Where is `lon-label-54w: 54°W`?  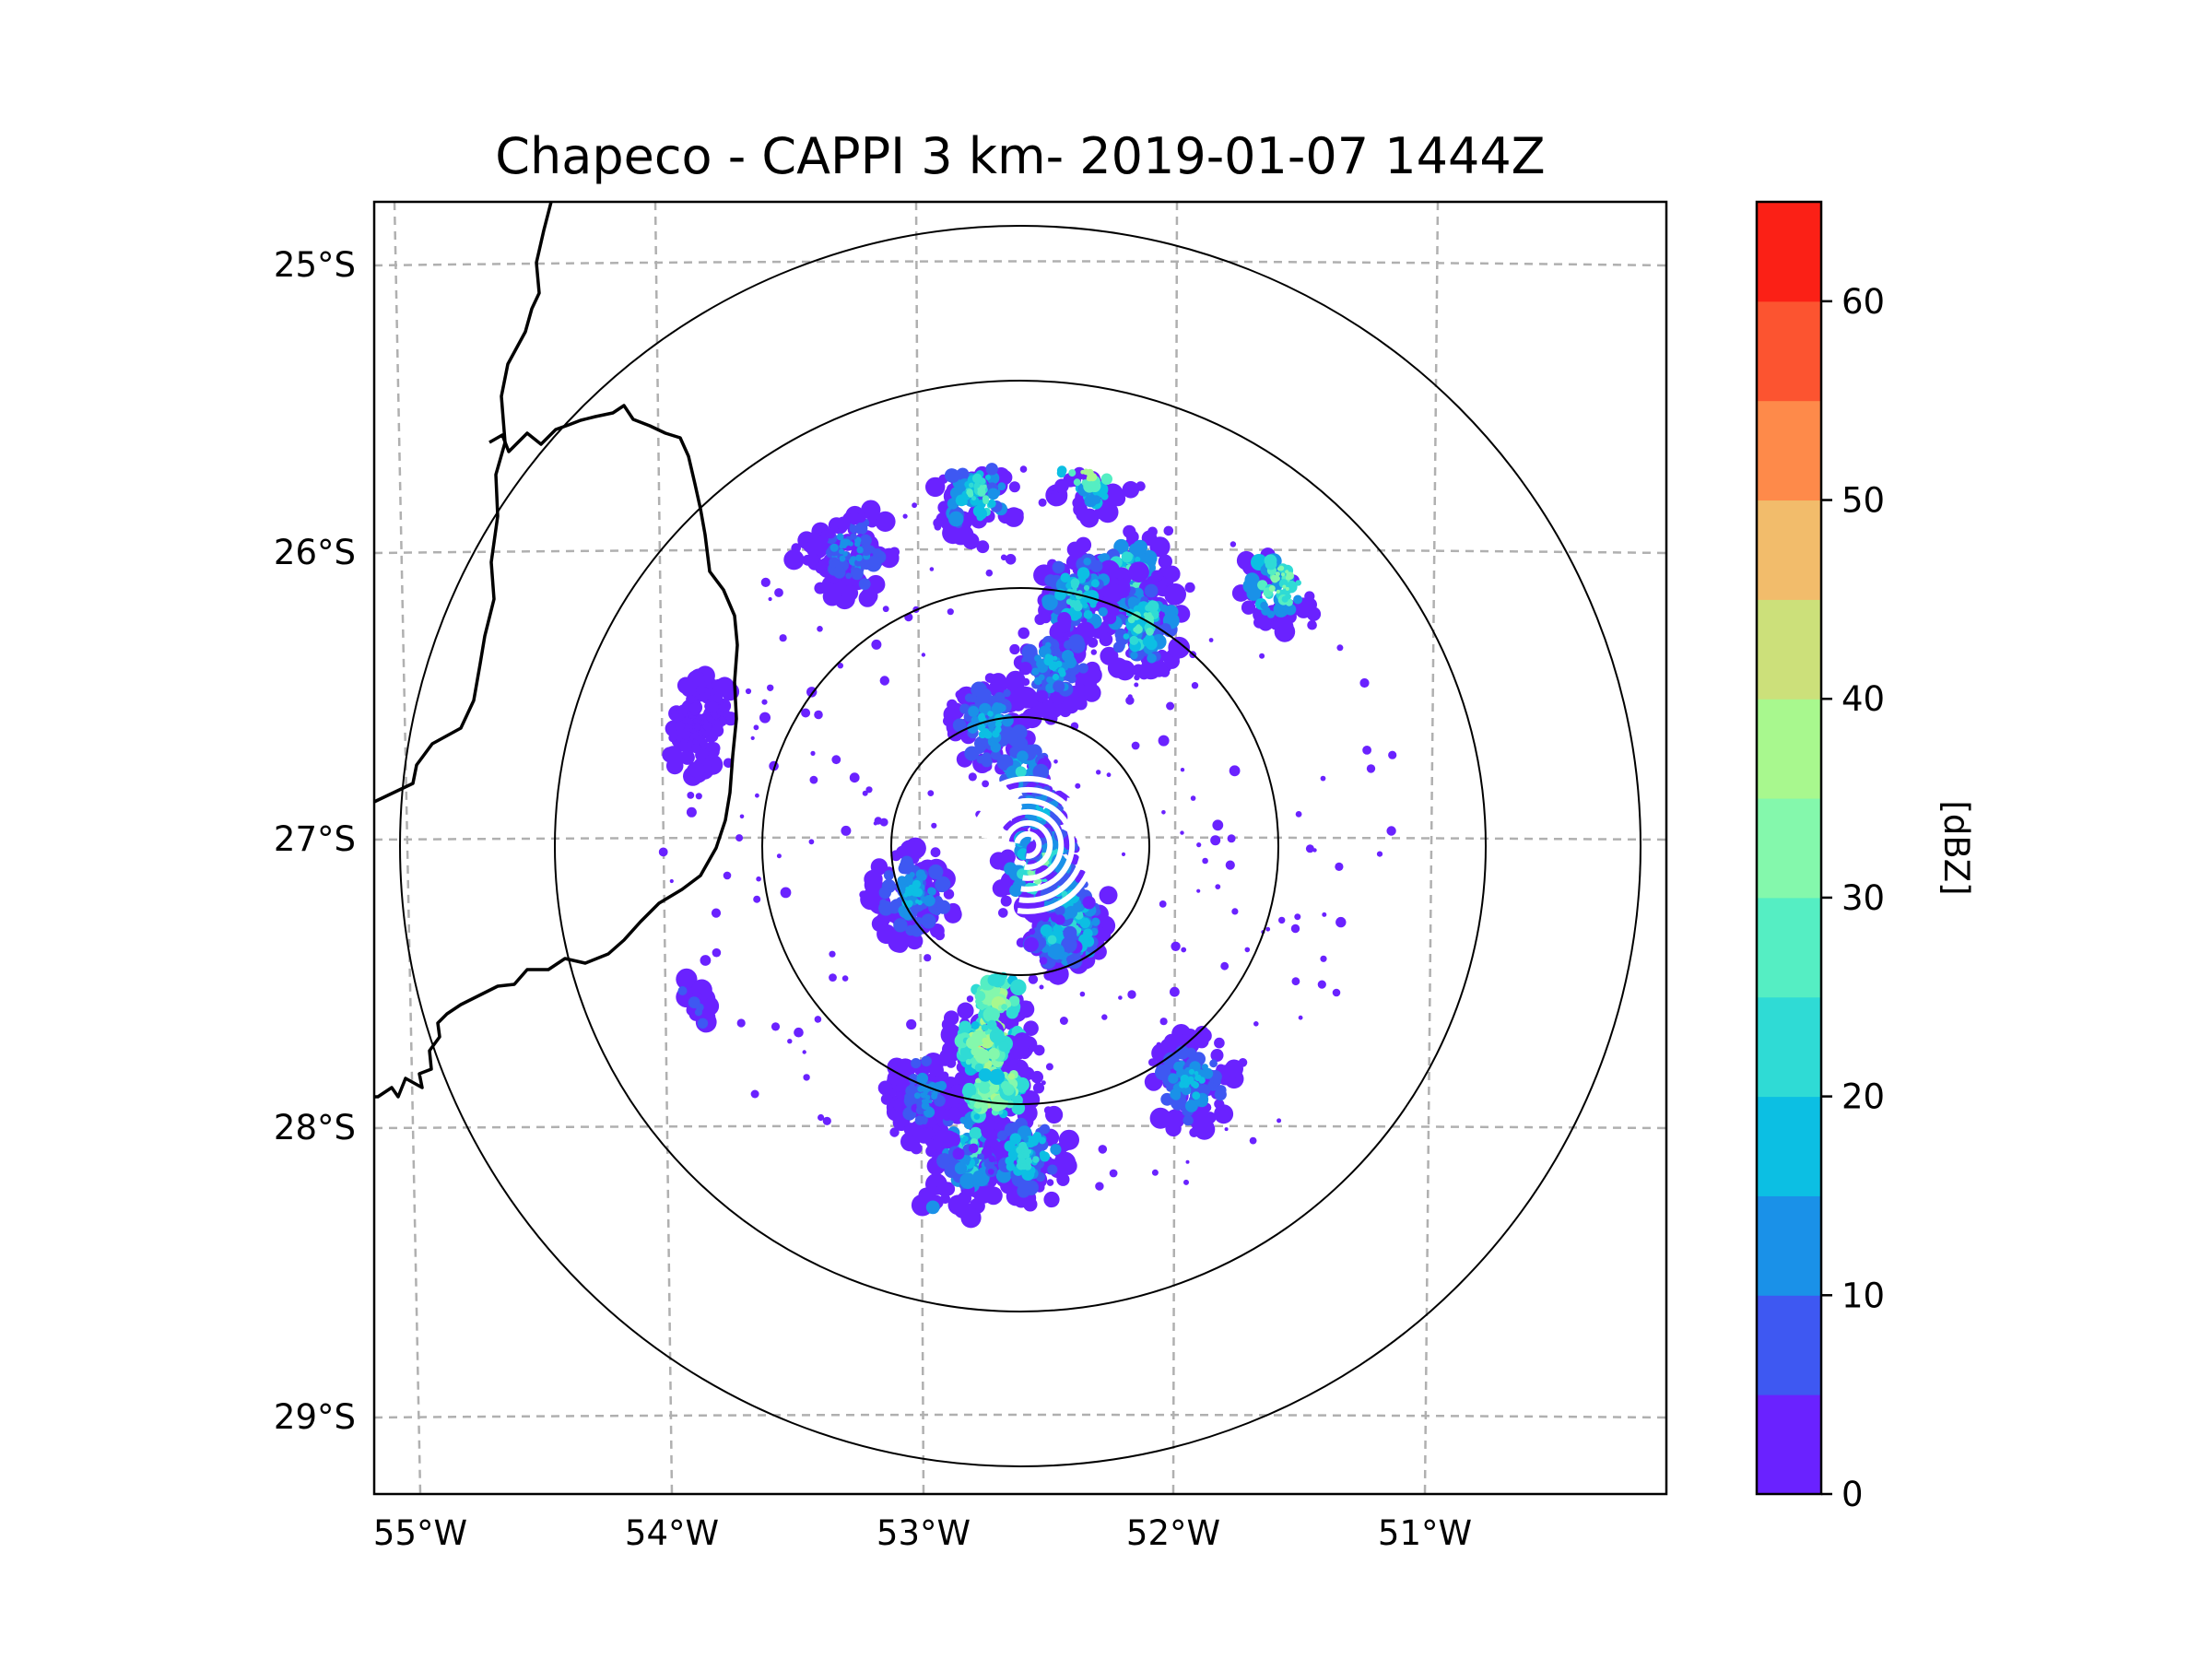
lon-label-54w: 54°W is located at coordinates (672, 1533).